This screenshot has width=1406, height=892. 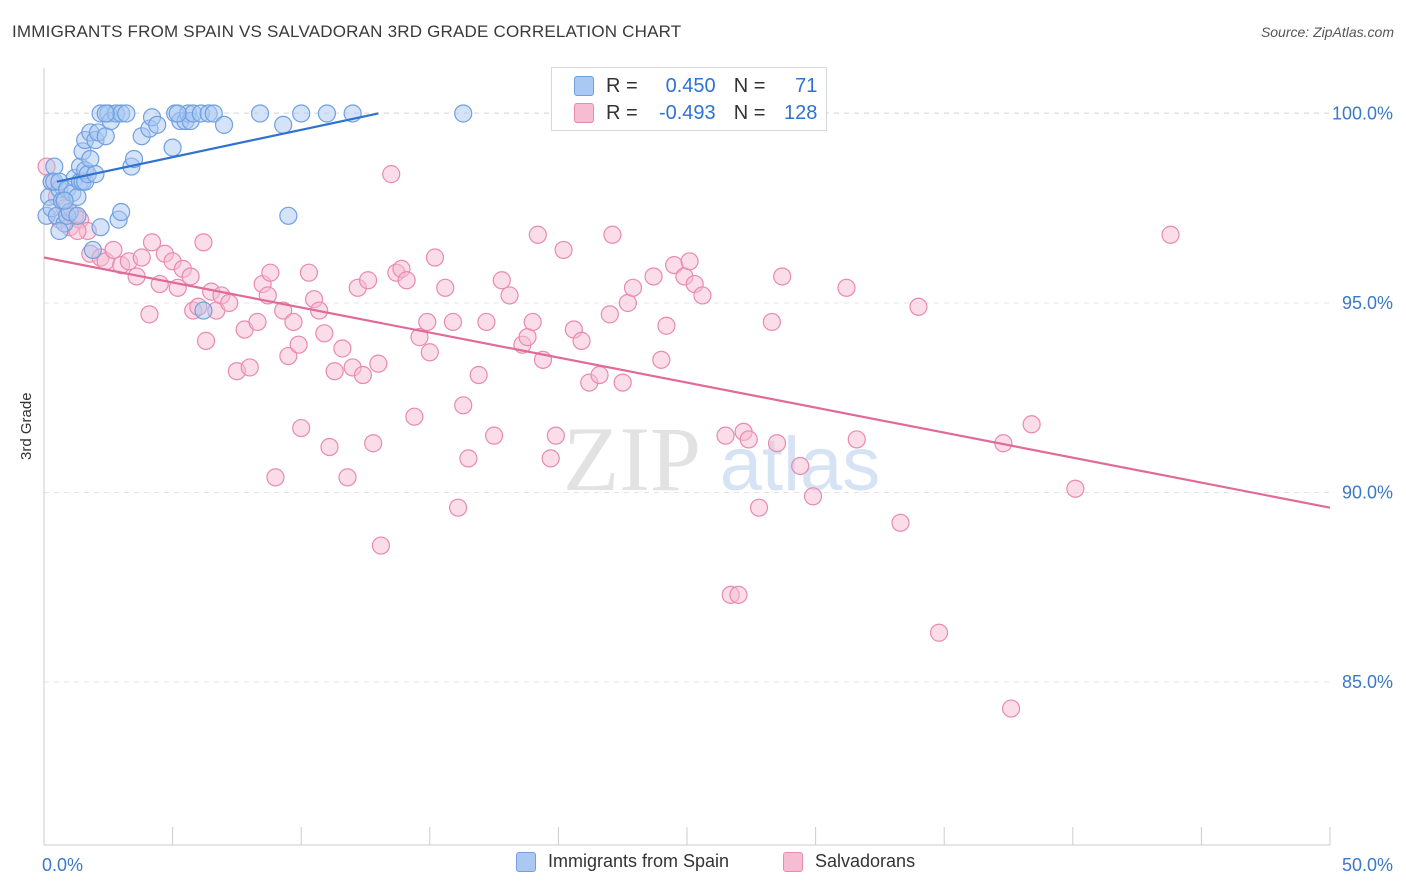 What do you see at coordinates (1367, 303) in the screenshot?
I see `y-tick-label: 95.0%` at bounding box center [1367, 303].